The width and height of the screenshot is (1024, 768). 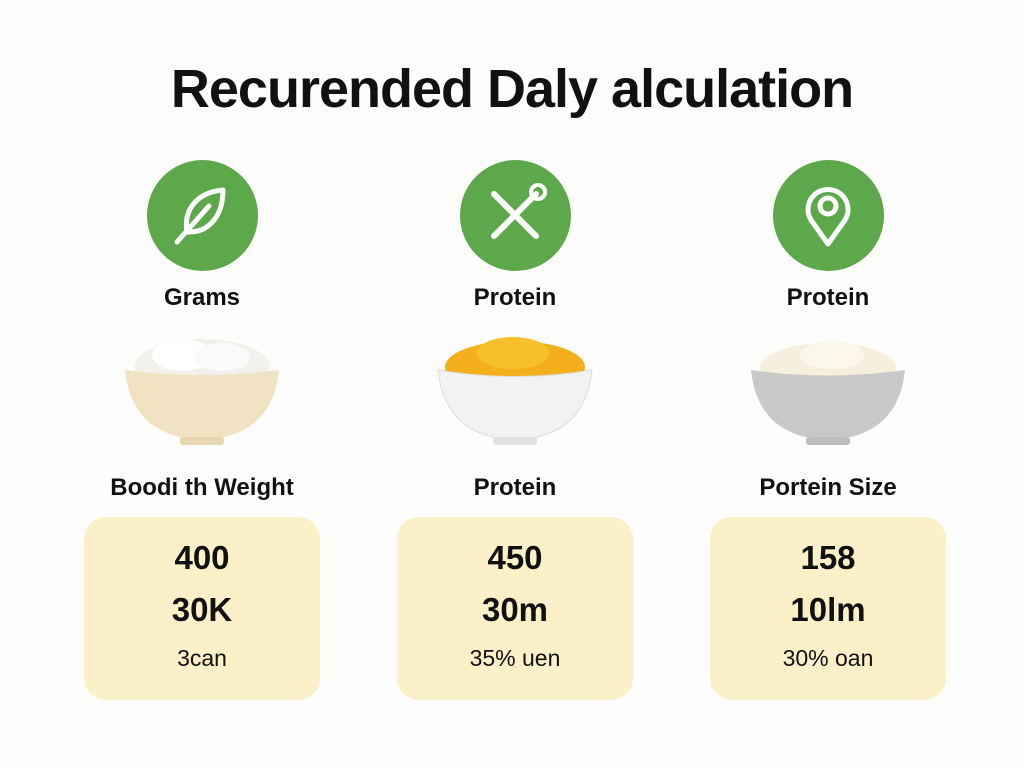 What do you see at coordinates (828, 487) in the screenshot?
I see `column-sublabel: Portein Size` at bounding box center [828, 487].